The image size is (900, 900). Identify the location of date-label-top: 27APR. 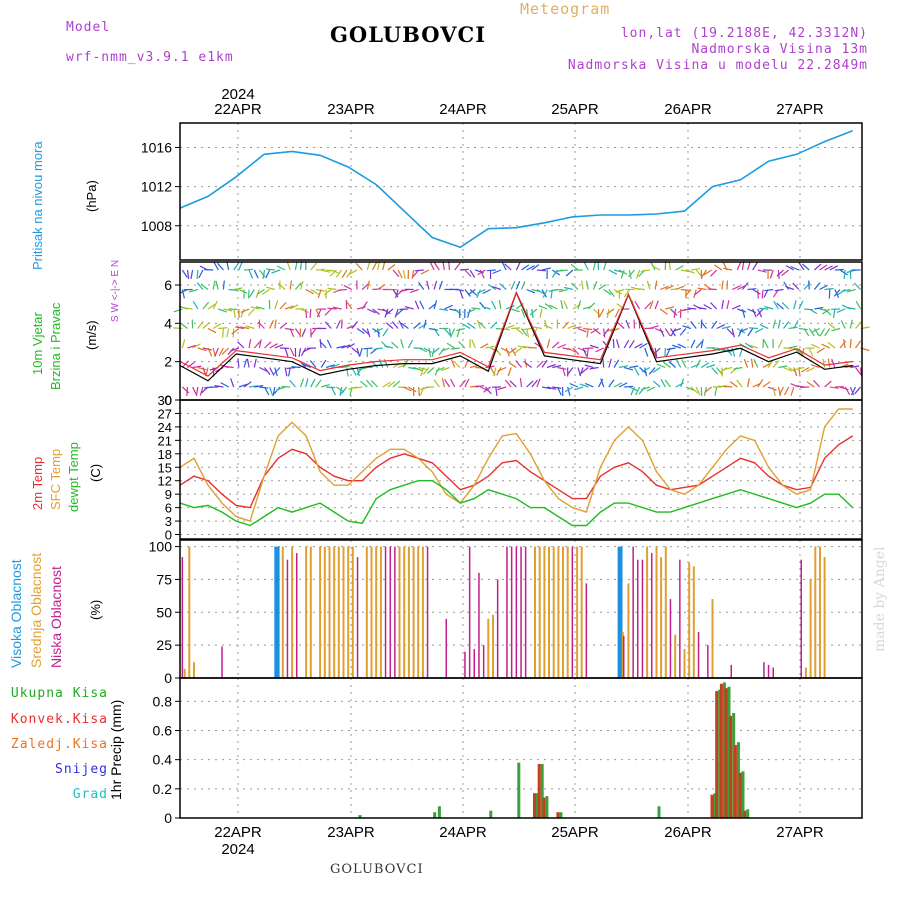
(800, 109).